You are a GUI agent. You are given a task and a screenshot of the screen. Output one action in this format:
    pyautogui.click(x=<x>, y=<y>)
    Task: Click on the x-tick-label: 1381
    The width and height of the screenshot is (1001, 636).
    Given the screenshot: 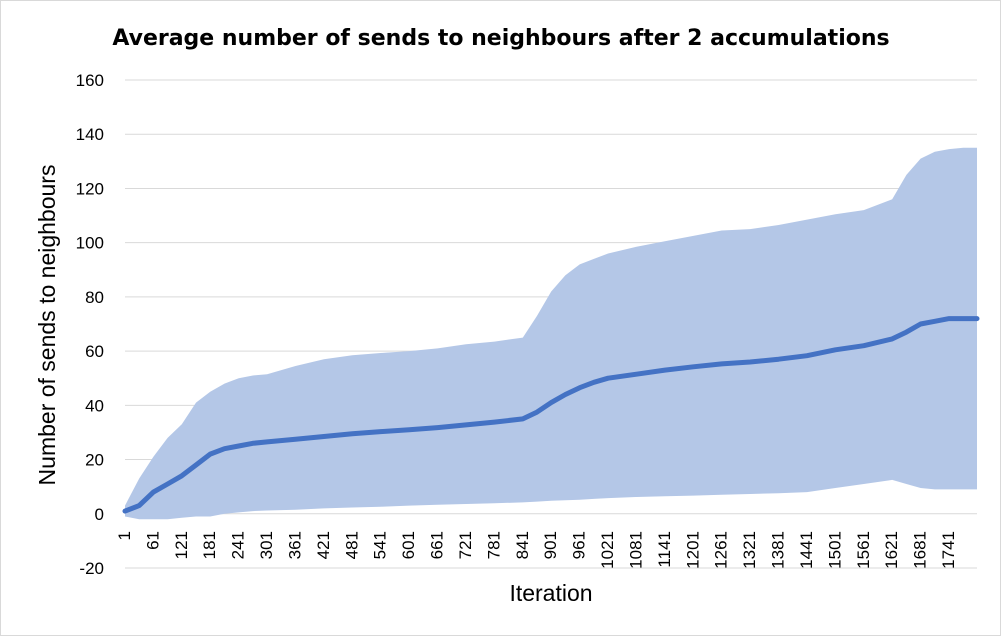 What is the action you would take?
    pyautogui.click(x=778, y=550)
    